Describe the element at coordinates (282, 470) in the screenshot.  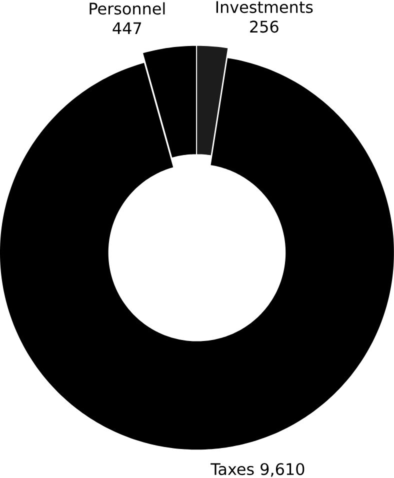
I see `data-label: 9,610` at that location.